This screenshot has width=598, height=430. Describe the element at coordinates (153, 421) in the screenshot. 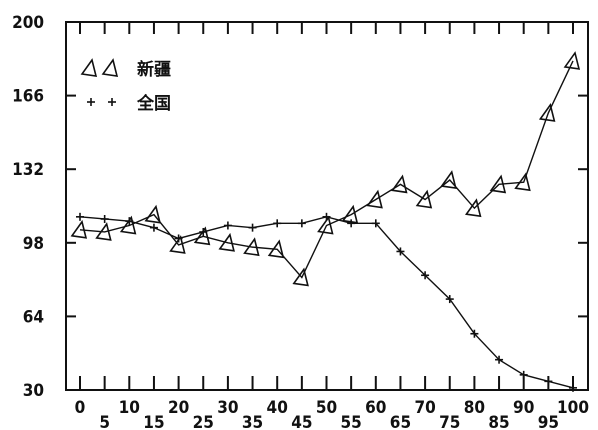

I see `x-tick-label-15: 15` at that location.